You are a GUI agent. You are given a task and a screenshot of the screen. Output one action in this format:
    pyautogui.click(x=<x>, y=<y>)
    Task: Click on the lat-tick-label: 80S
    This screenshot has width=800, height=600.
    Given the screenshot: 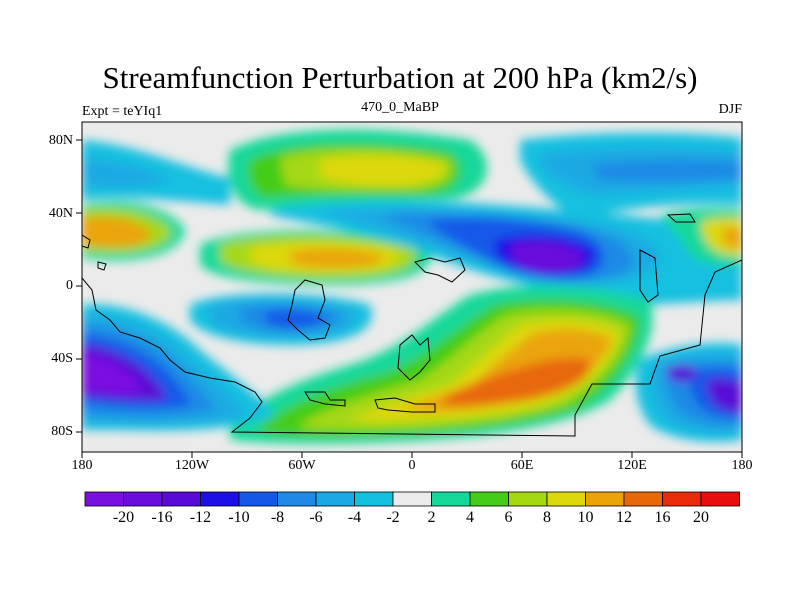 What is the action you would take?
    pyautogui.click(x=62, y=431)
    